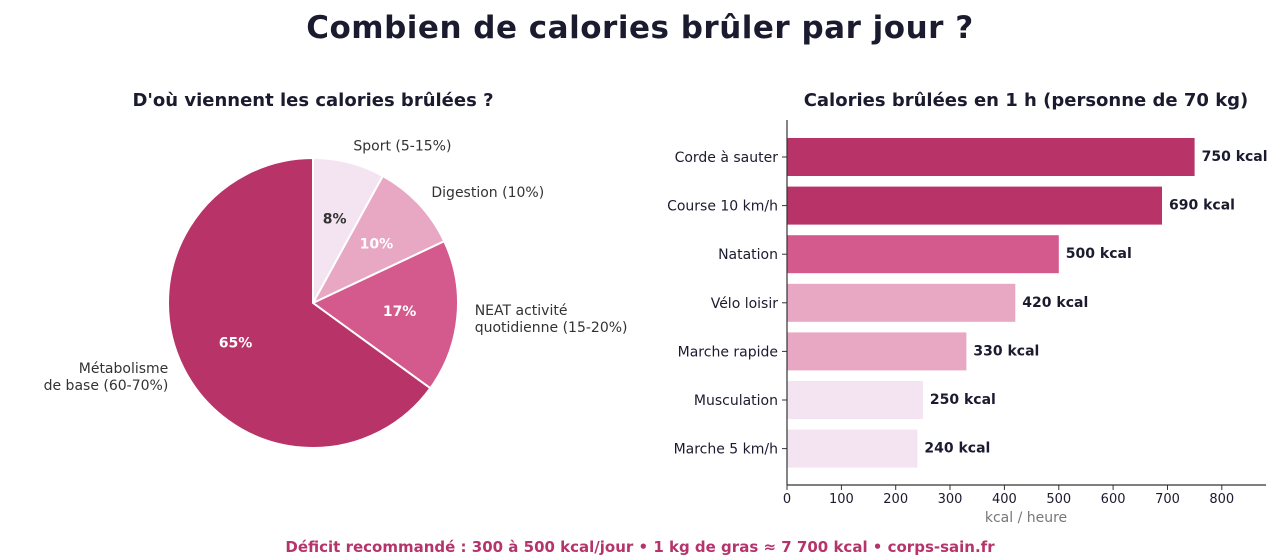 The height and width of the screenshot is (560, 1280). I want to click on pie-chart-title: D'où viennent les calories brûlées ?, so click(312, 100).